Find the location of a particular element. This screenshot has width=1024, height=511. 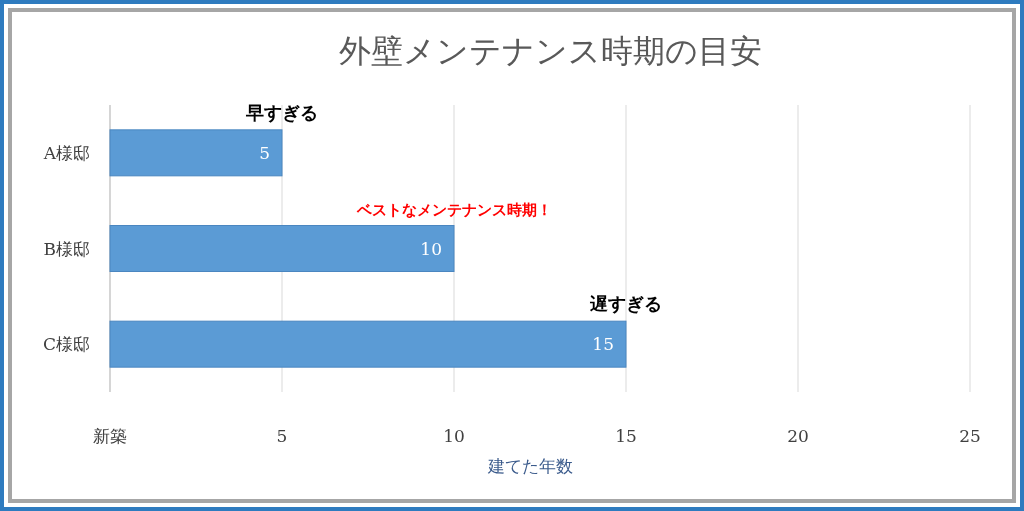

y-tick-label: C様邸 is located at coordinates (66, 344).